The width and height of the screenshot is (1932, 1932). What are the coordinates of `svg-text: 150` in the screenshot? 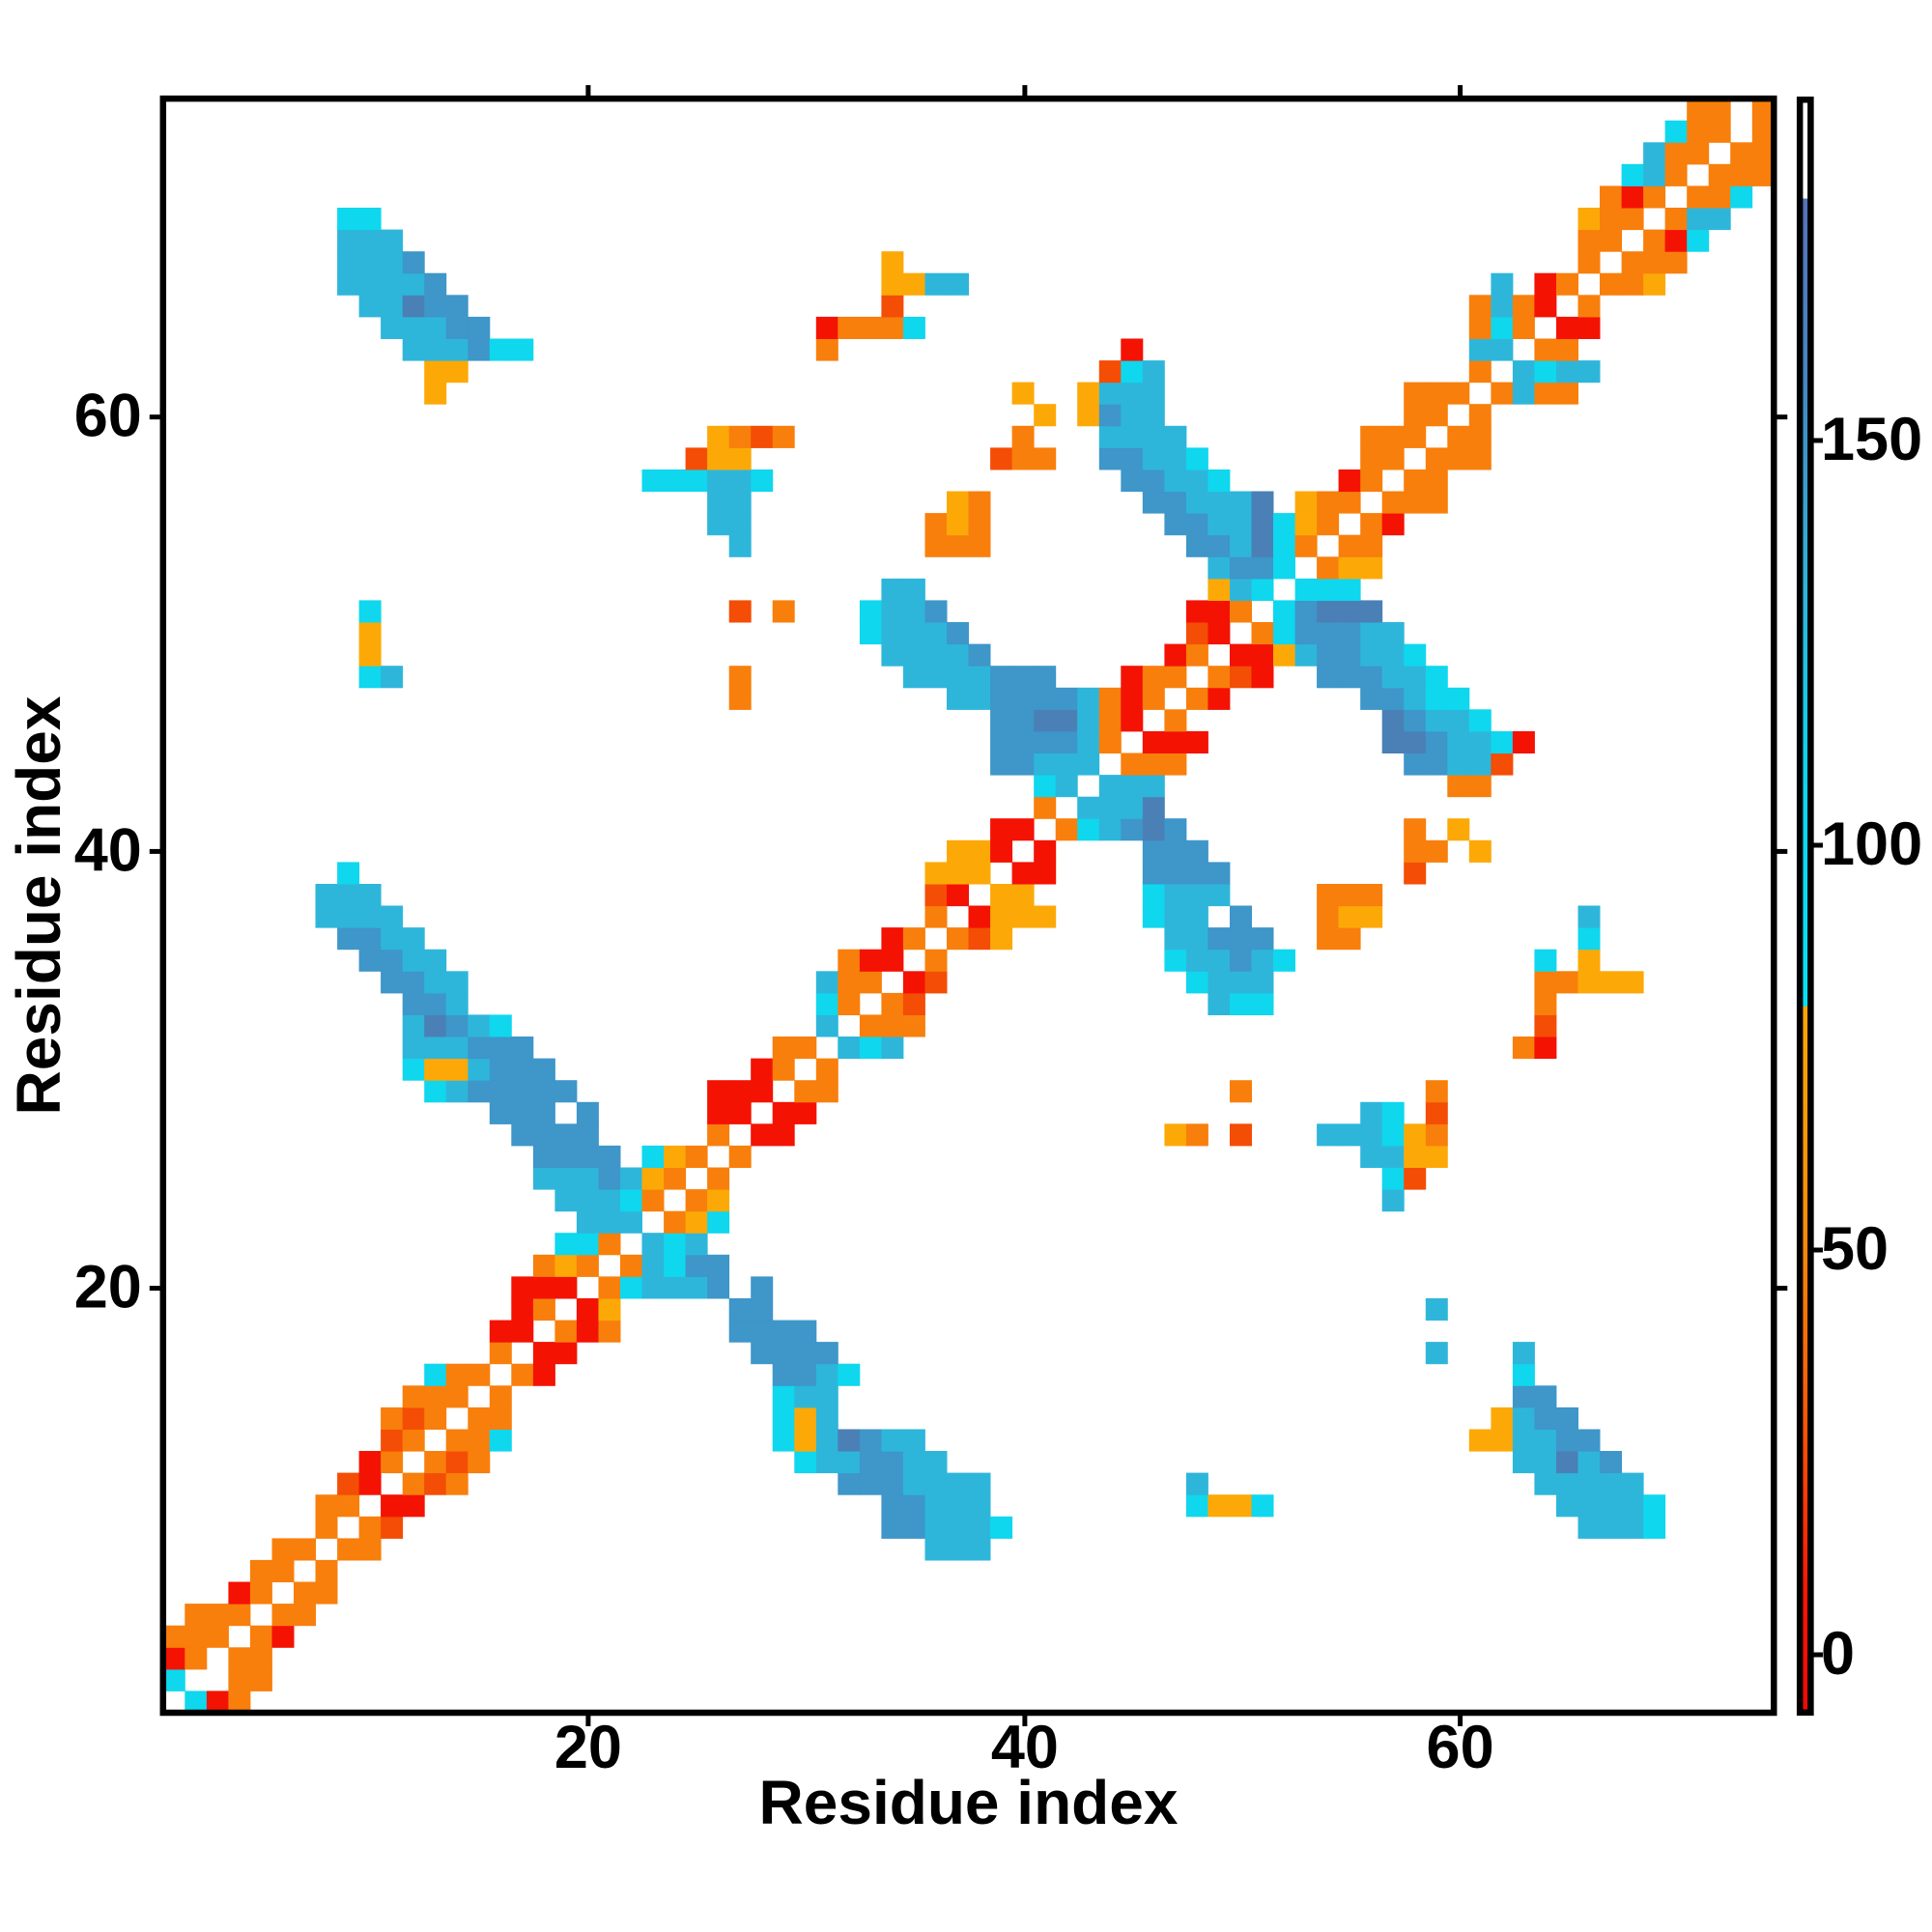 It's located at (1871, 439).